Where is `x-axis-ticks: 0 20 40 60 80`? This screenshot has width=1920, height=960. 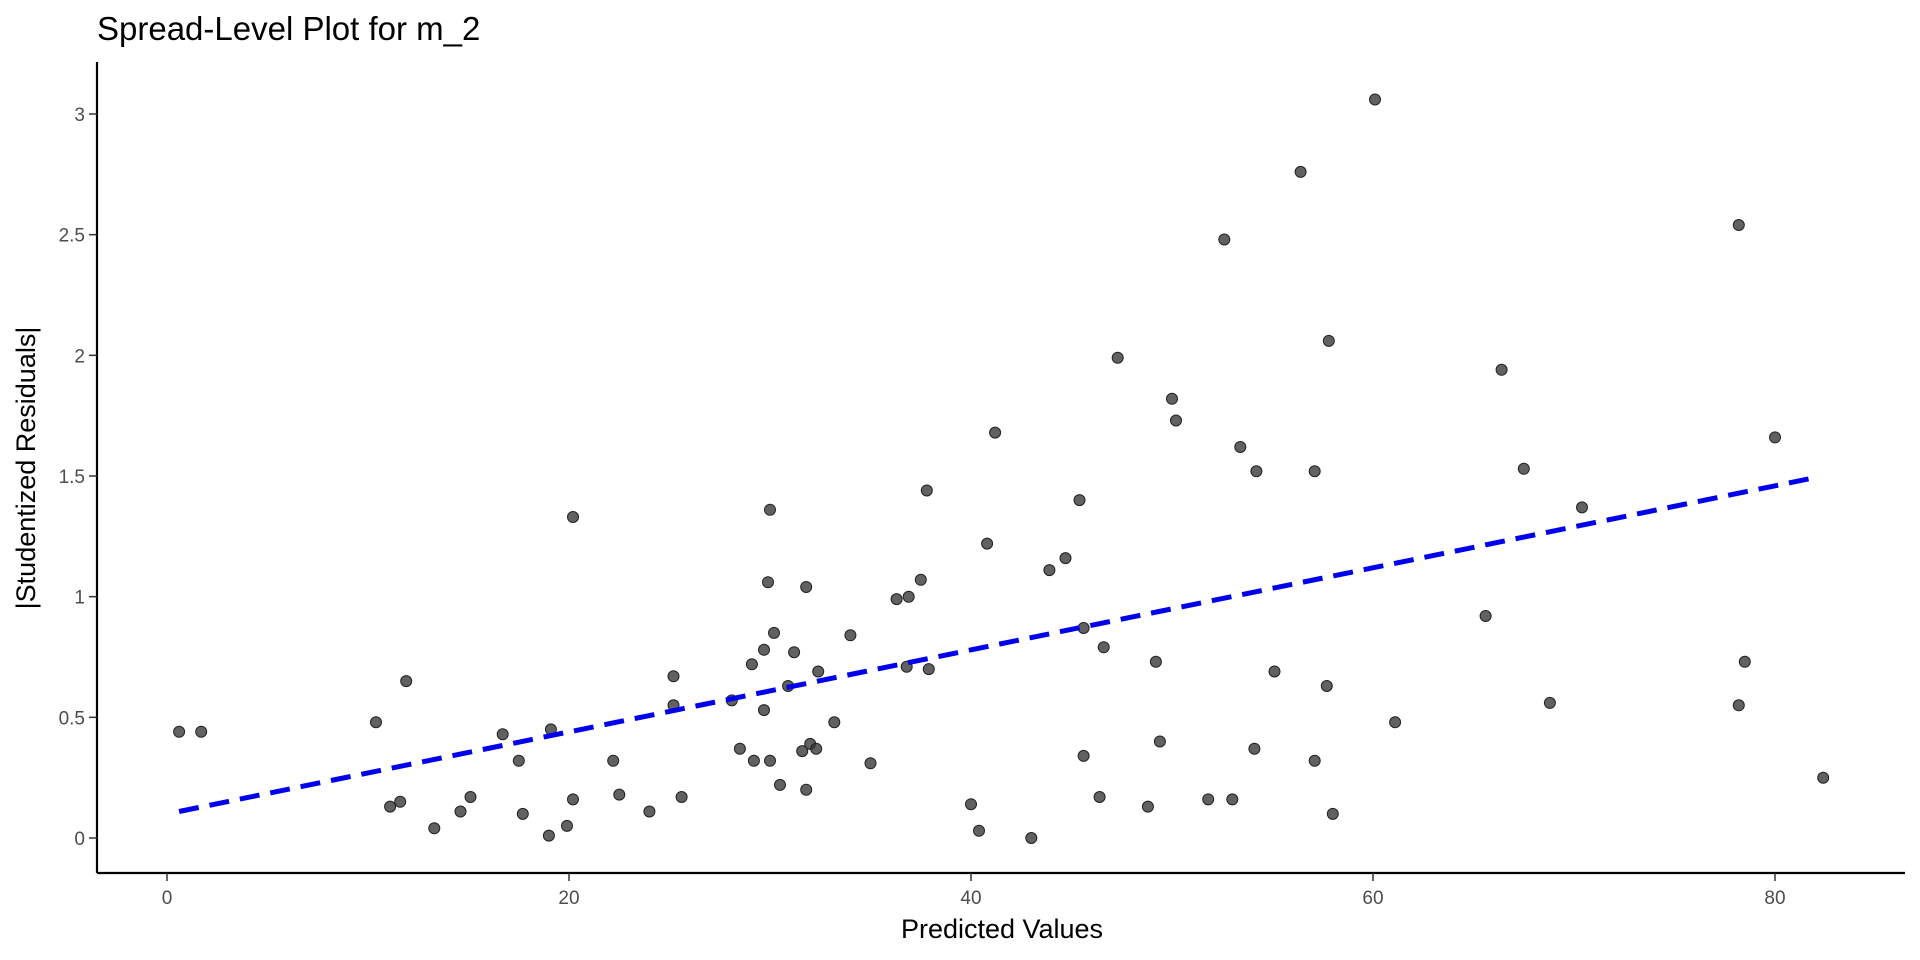
x-axis-ticks: 0 20 40 60 80 is located at coordinates (974, 891).